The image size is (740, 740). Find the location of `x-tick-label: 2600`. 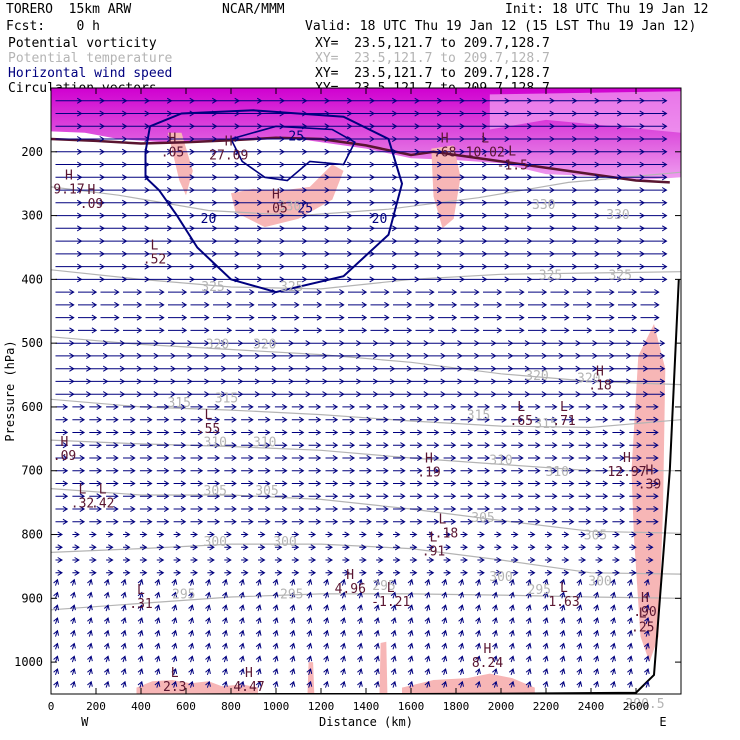

x-tick-label: 2600 is located at coordinates (636, 706).